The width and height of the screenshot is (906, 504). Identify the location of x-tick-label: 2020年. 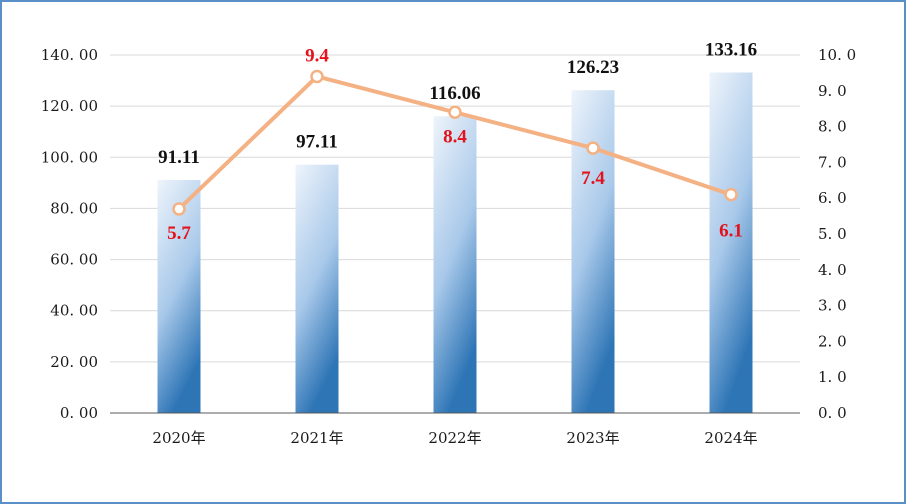
(178, 438).